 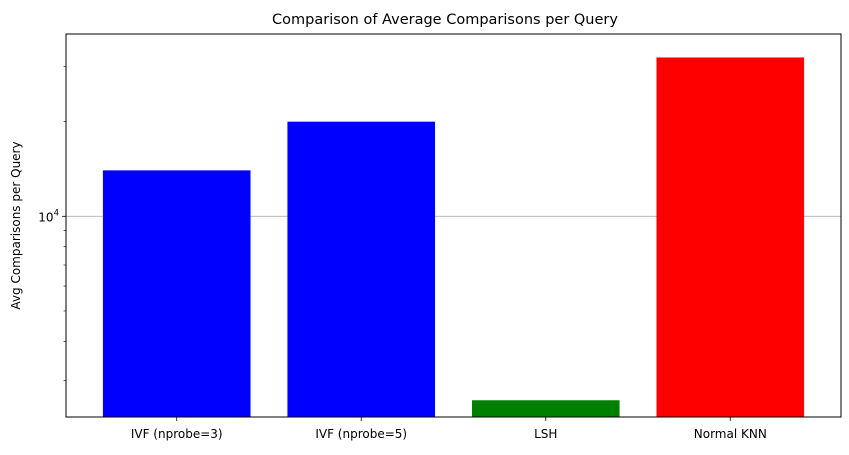 I want to click on x-tick-label-3: Normal KNN, so click(x=730, y=434).